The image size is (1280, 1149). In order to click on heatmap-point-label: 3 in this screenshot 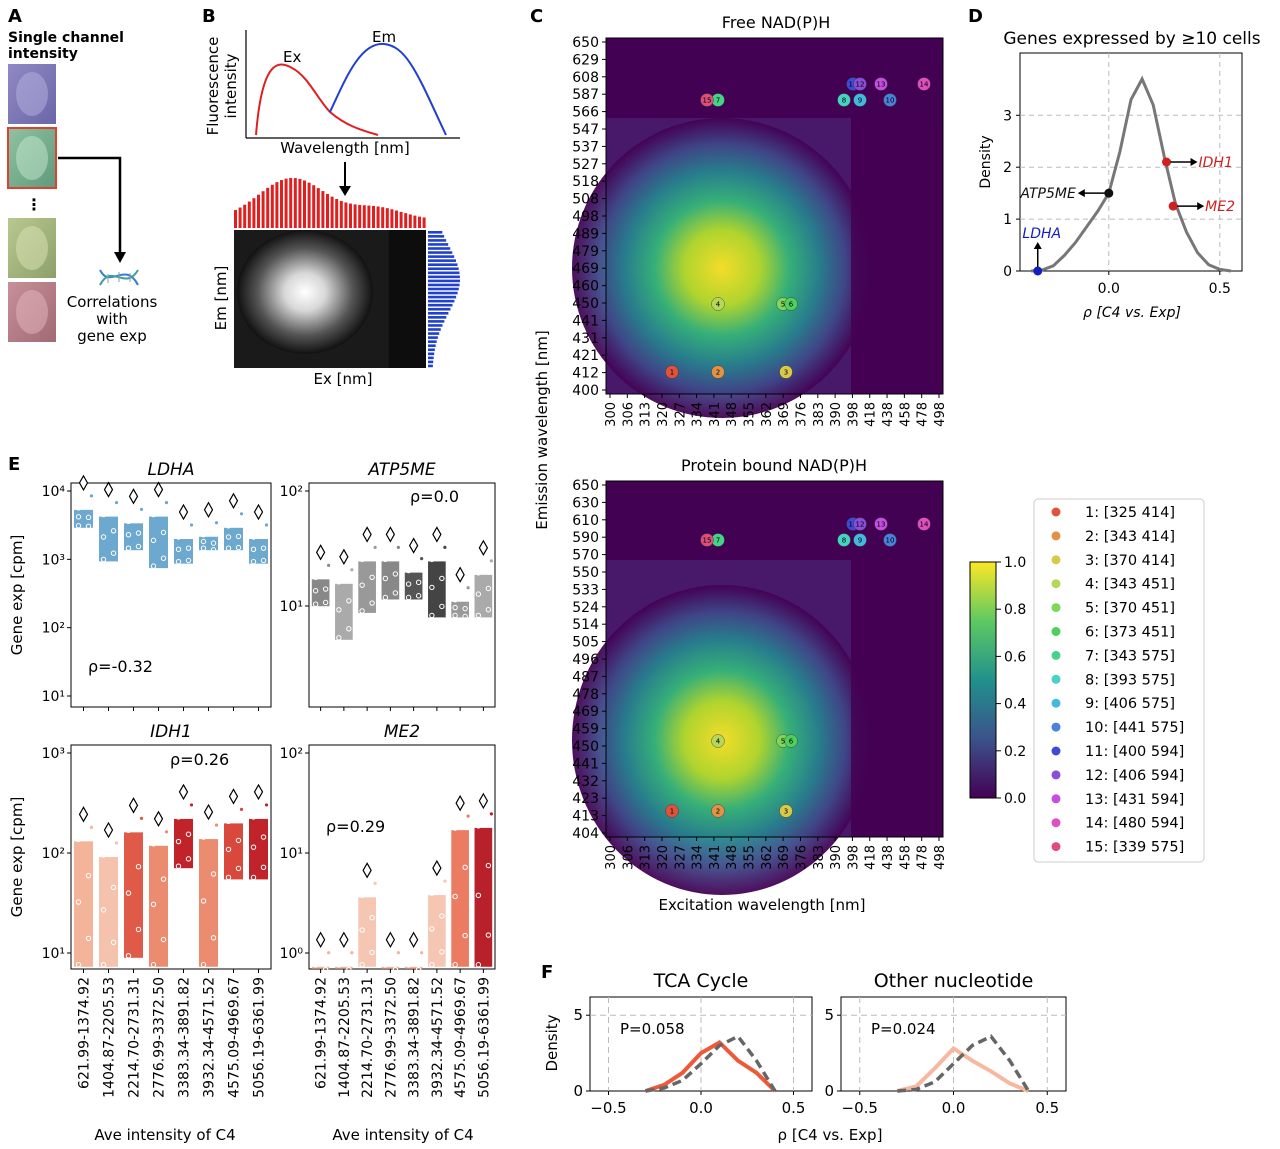, I will do `click(786, 812)`.